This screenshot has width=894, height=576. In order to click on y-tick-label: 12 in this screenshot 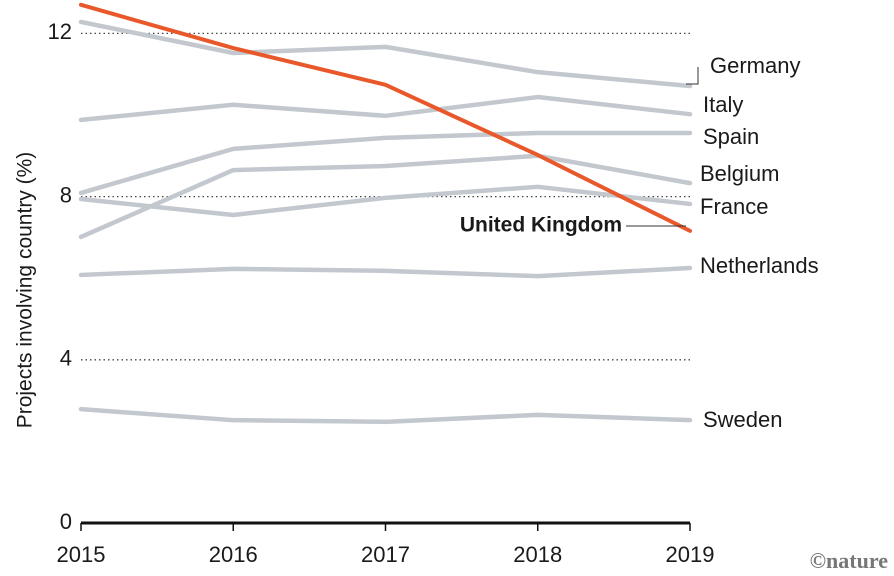, I will do `click(60, 31)`.